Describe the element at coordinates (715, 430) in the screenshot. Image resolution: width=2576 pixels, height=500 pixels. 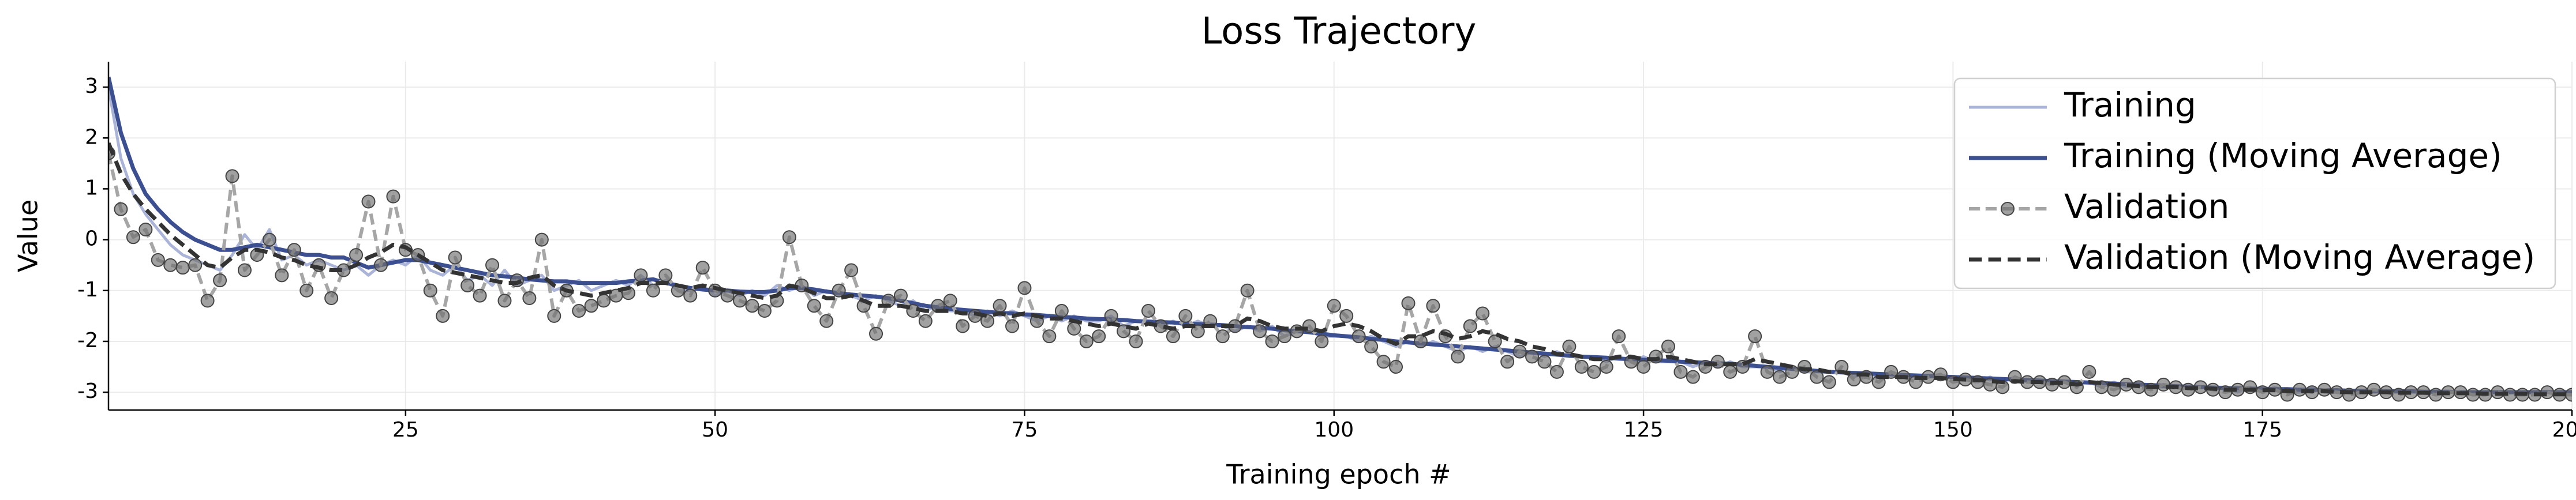
I see `x-tick-label: 50` at that location.